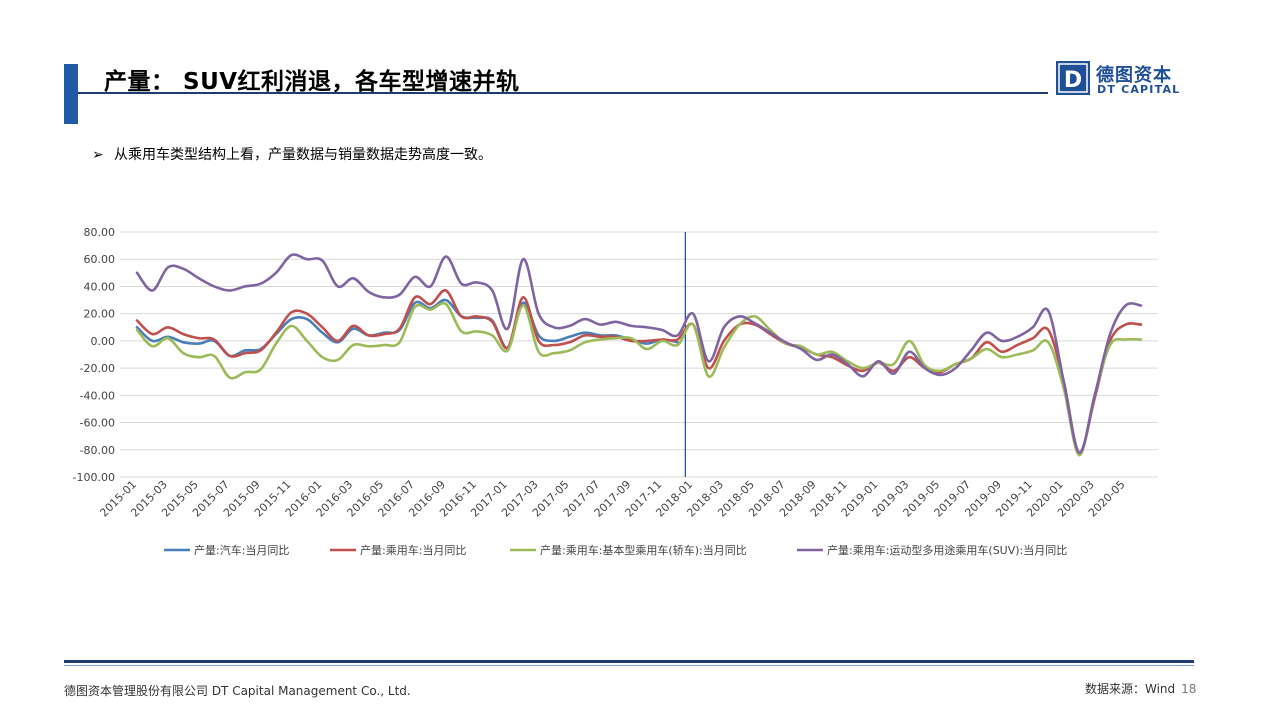  Describe the element at coordinates (97, 450) in the screenshot. I see `y-tick-label: -80.00` at that location.